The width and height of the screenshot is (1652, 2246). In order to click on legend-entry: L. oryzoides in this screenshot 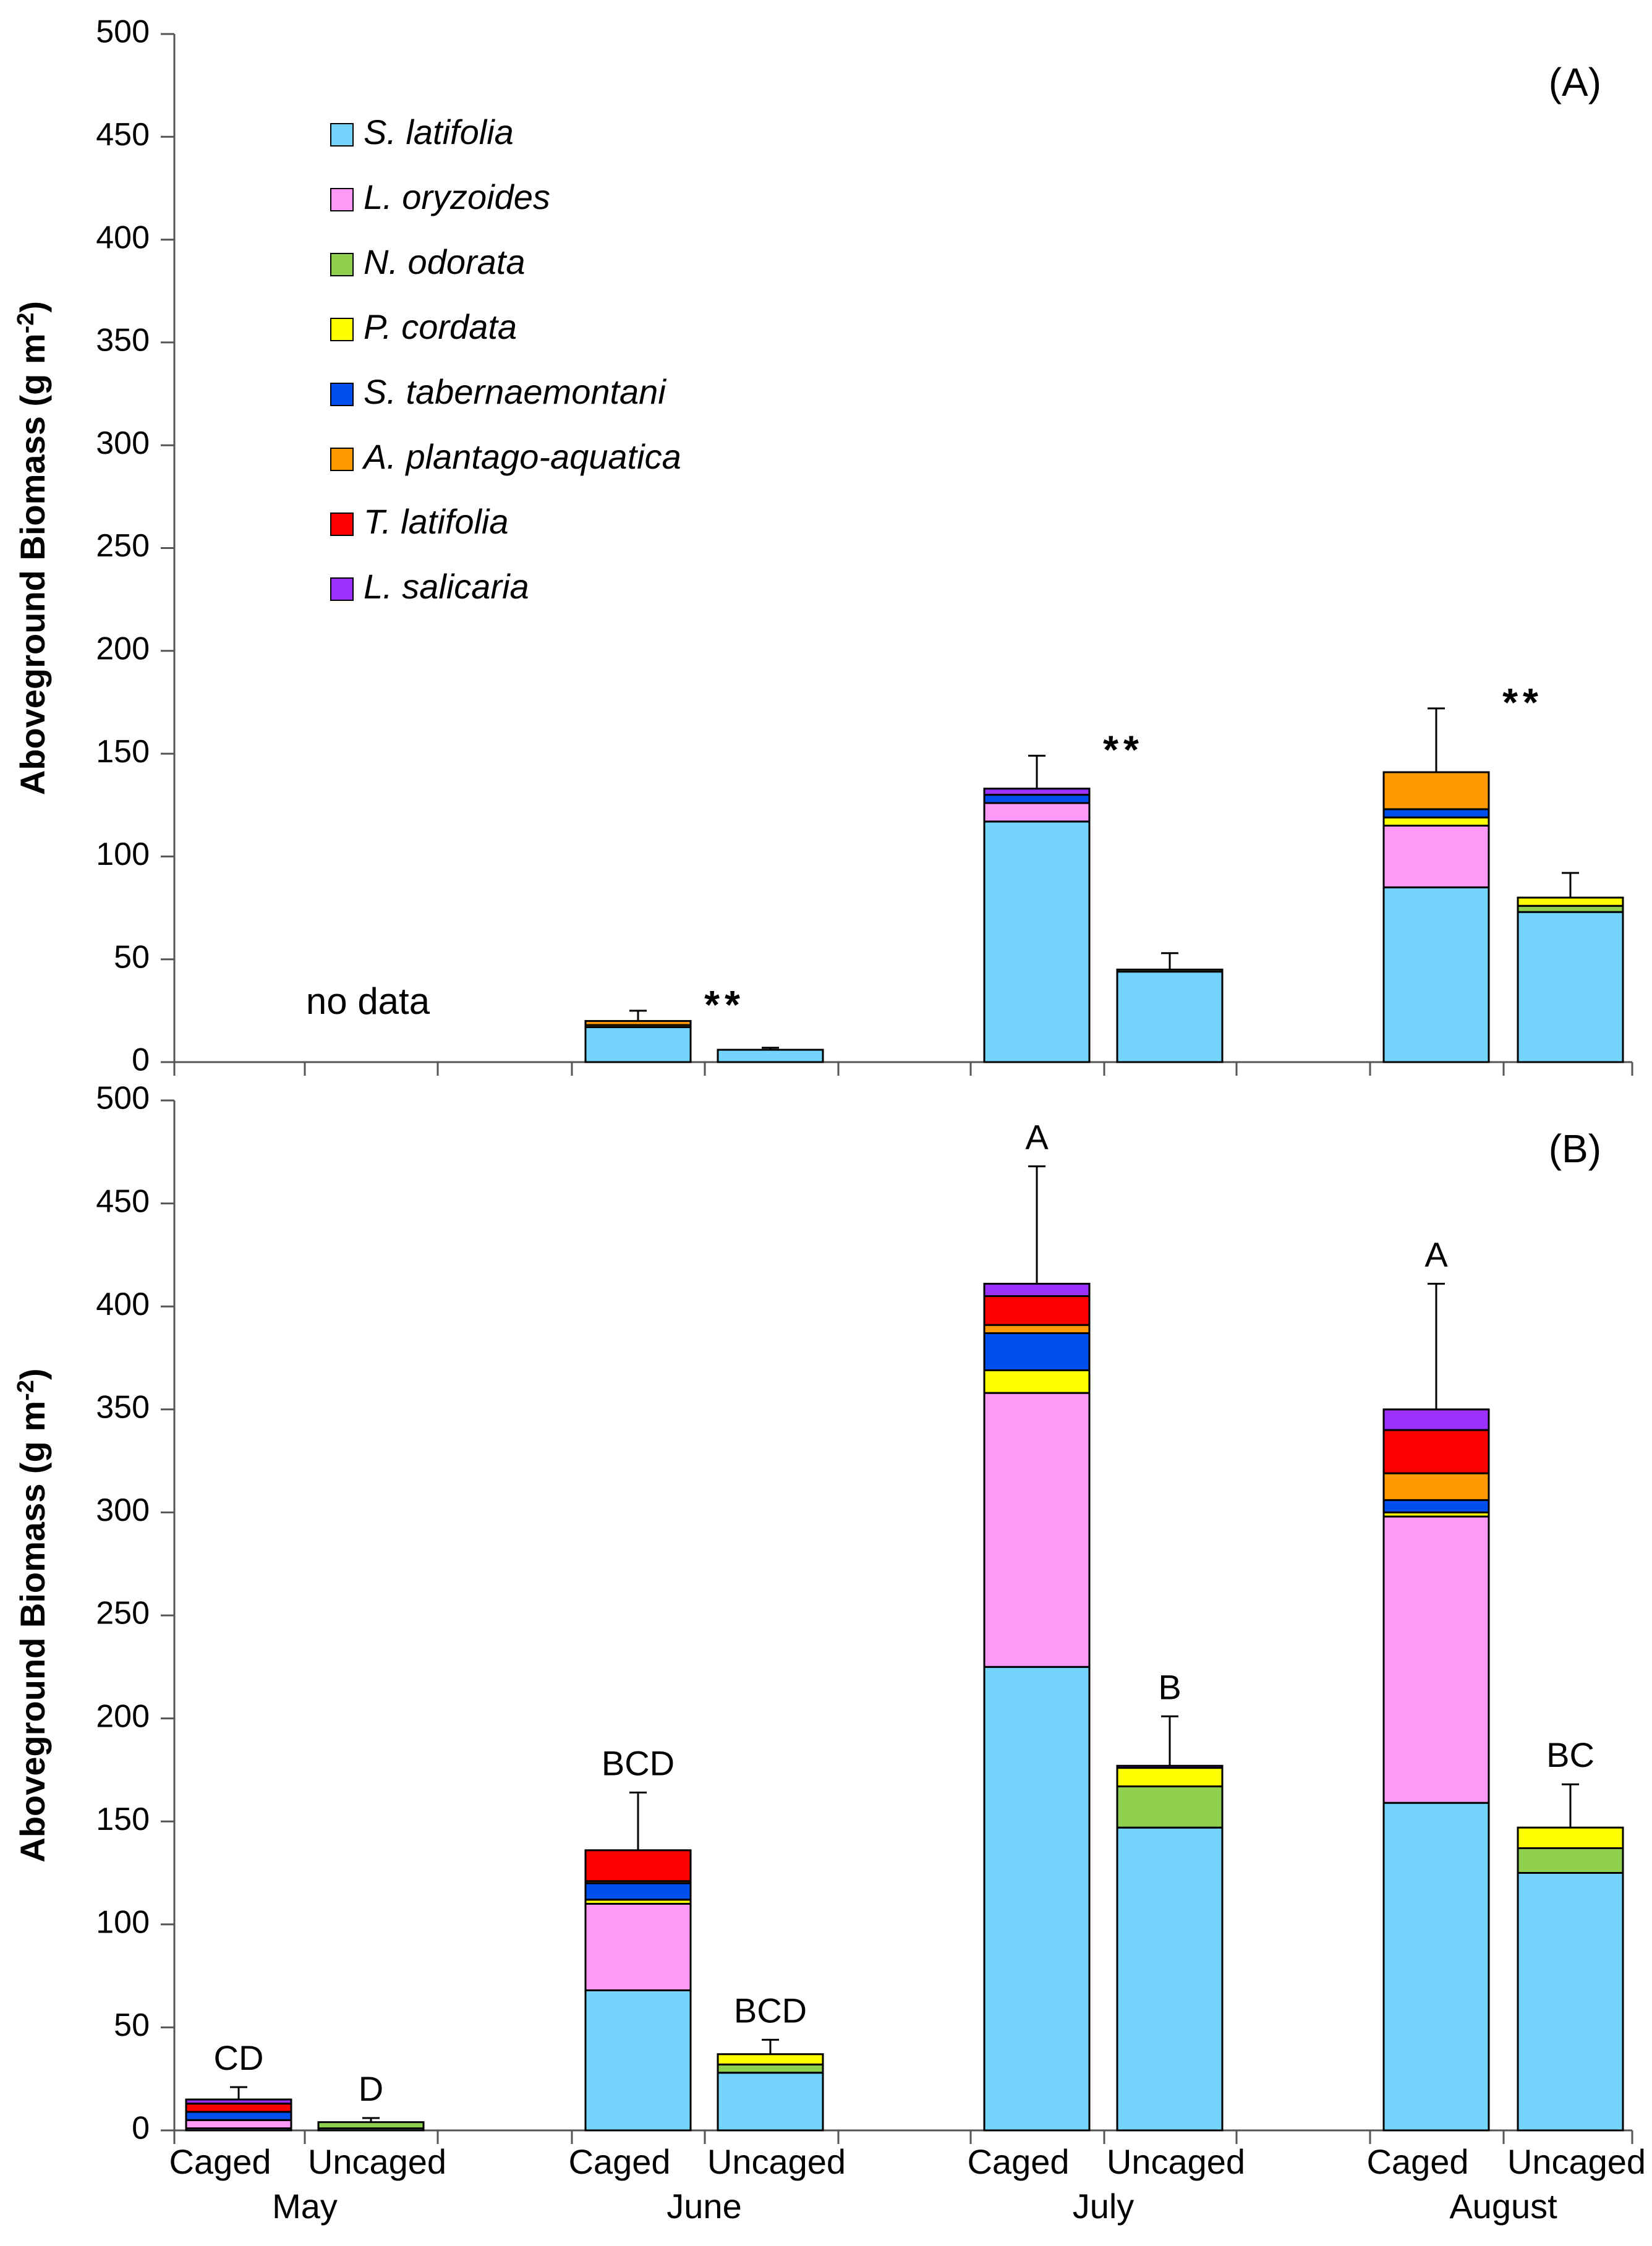, I will do `click(457, 196)`.